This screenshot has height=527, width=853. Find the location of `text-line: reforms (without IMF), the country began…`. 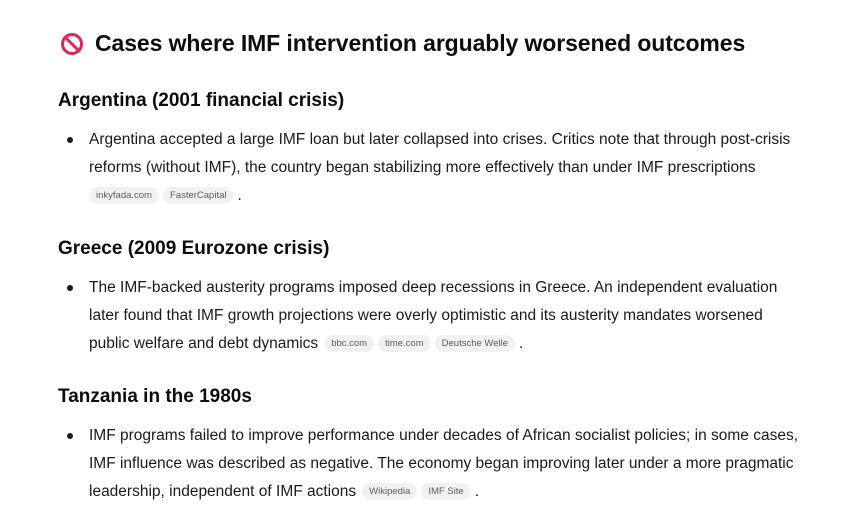

text-line: reforms (without IMF), the country began… is located at coordinates (422, 167).